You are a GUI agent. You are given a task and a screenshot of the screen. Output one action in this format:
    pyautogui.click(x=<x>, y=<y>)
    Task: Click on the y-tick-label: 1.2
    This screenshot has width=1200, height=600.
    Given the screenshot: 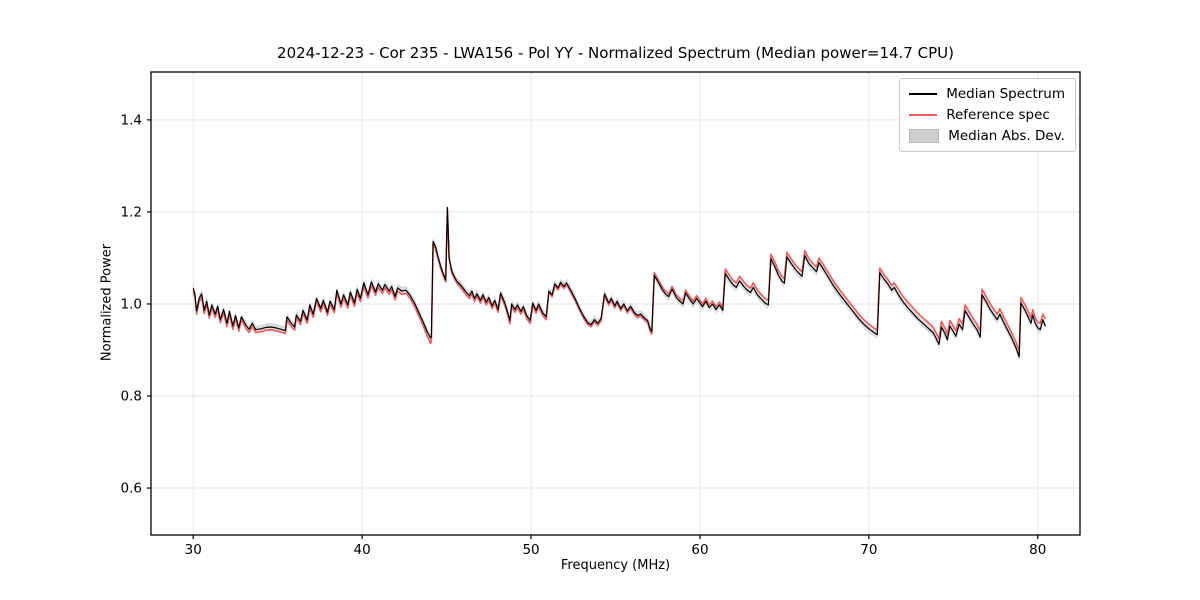 What is the action you would take?
    pyautogui.click(x=131, y=212)
    